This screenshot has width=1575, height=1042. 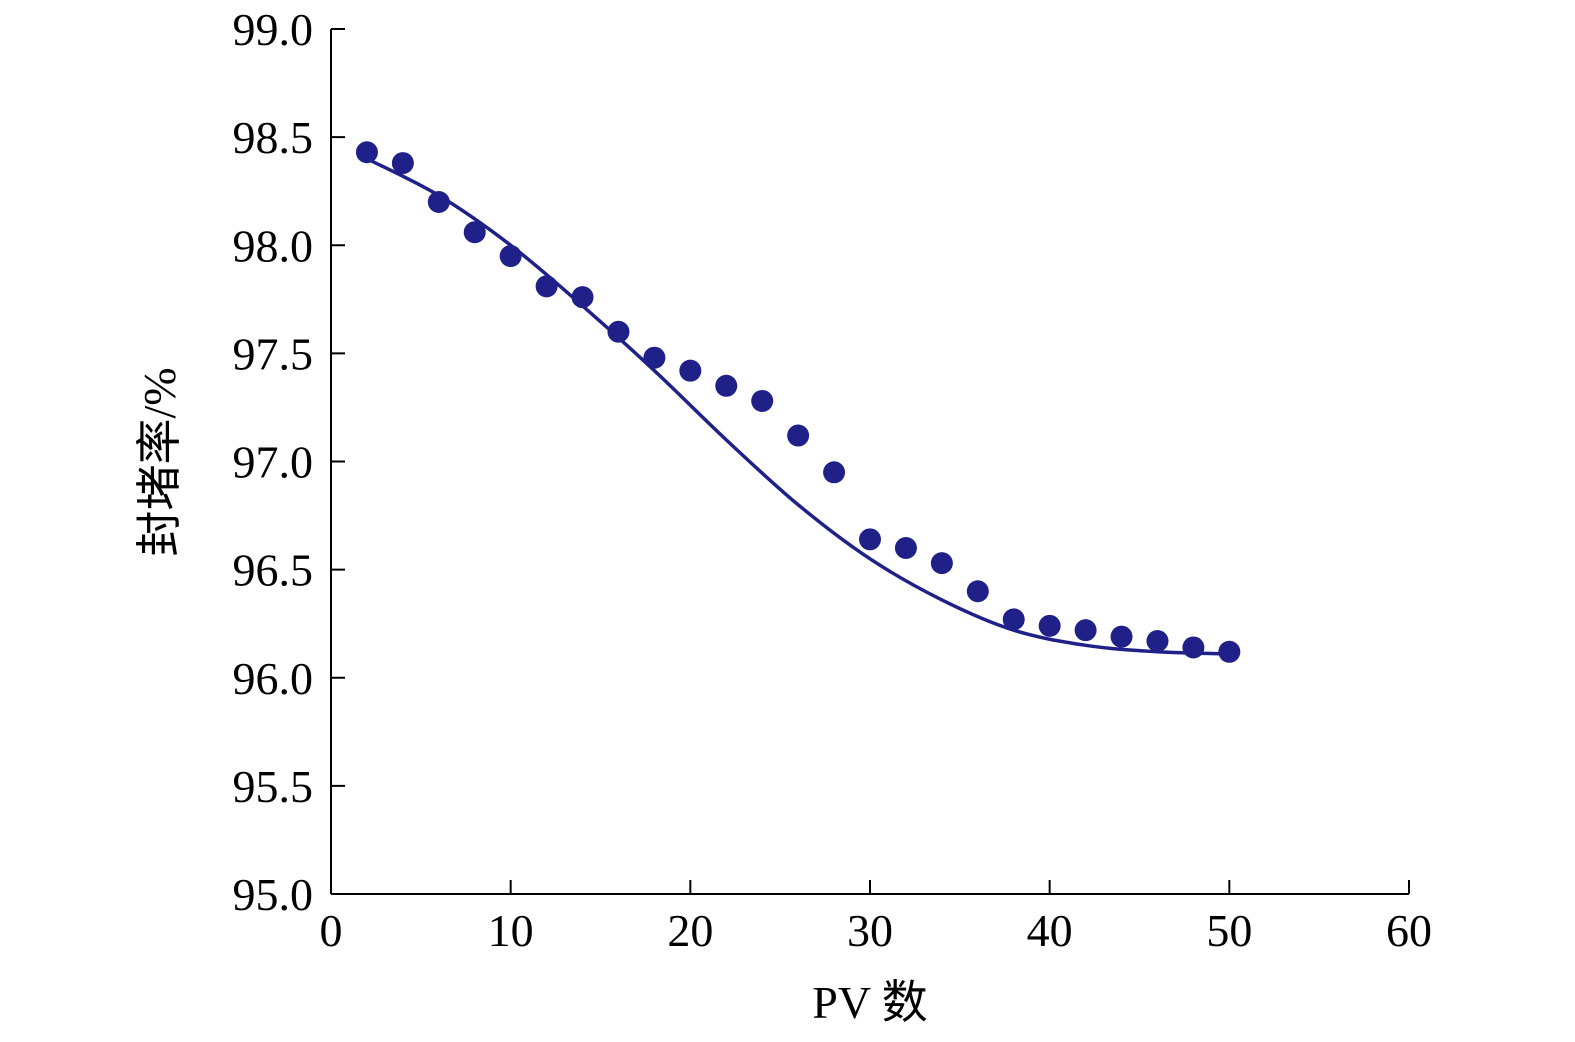 I want to click on x-tick-label: 40, so click(x=1050, y=930).